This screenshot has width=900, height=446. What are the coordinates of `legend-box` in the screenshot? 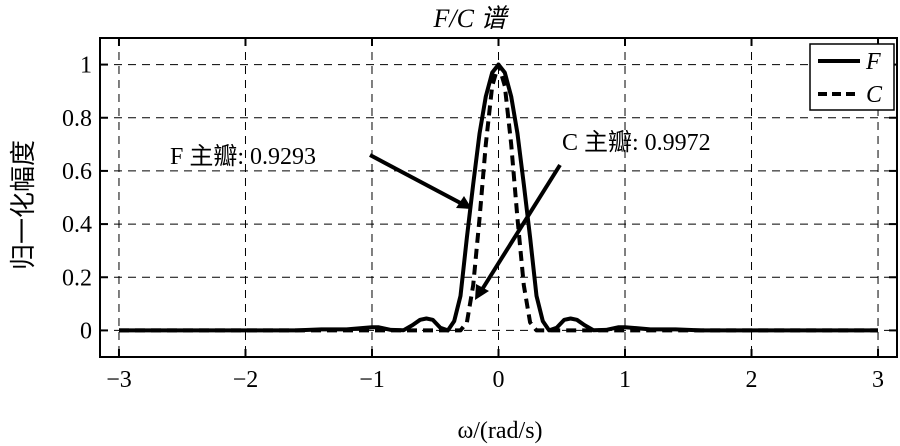 It's located at (852, 77).